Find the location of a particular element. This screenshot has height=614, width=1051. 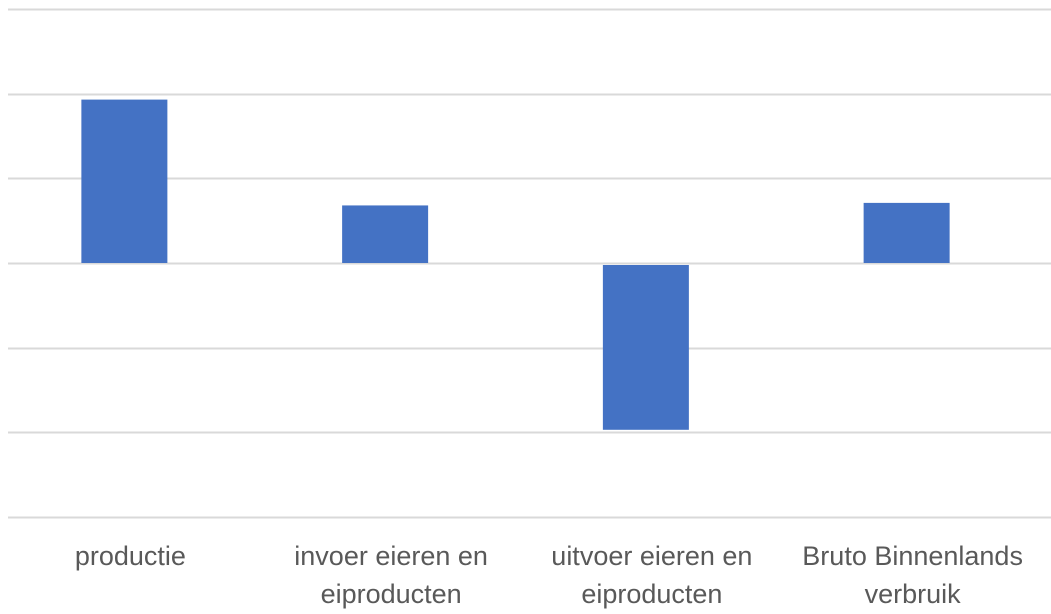

x-tick-label: uitvoer eieren en eiproducten is located at coordinates (652, 575).